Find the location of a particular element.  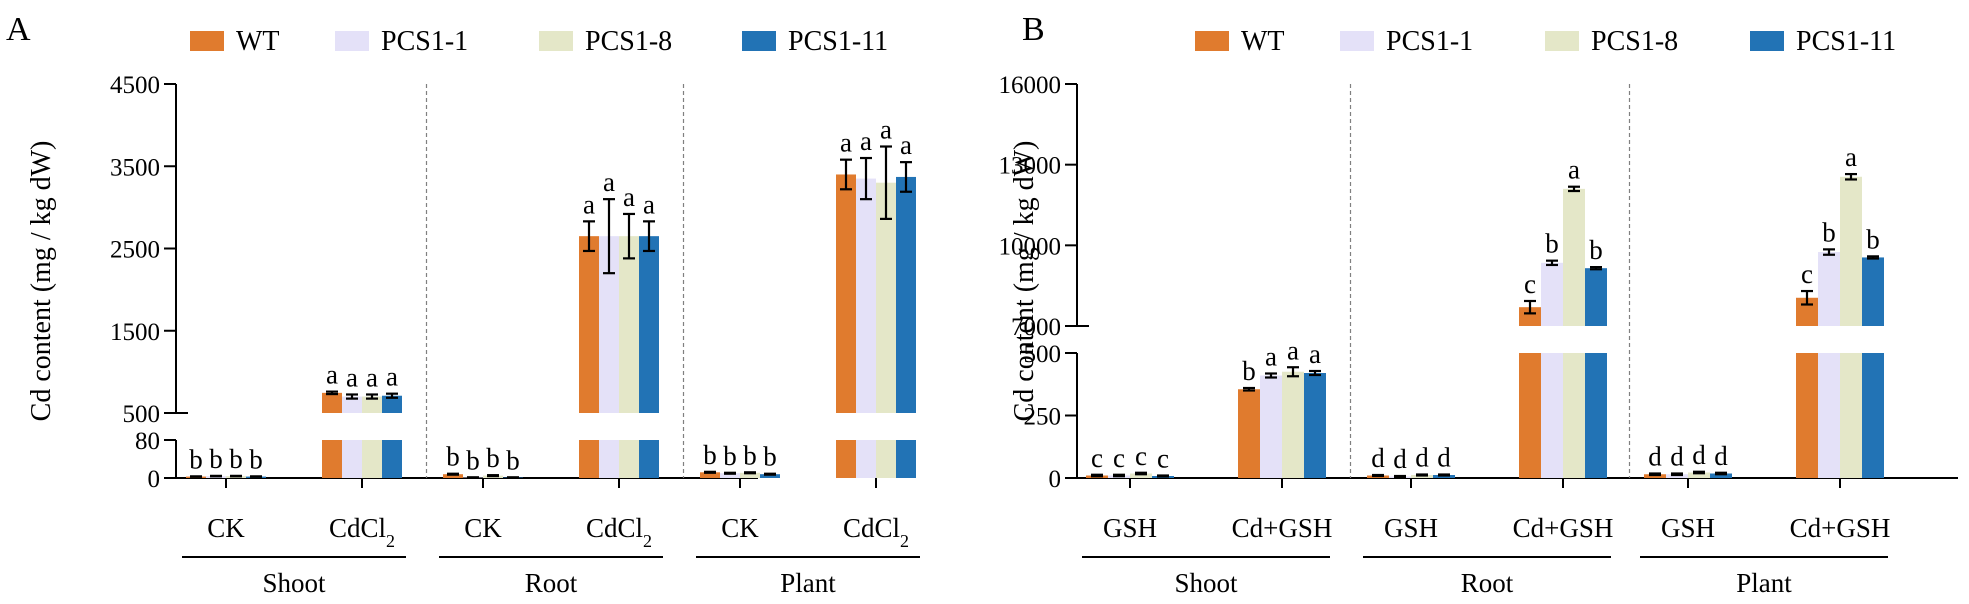

y-tick-label: 13000 is located at coordinates (1030, 166).